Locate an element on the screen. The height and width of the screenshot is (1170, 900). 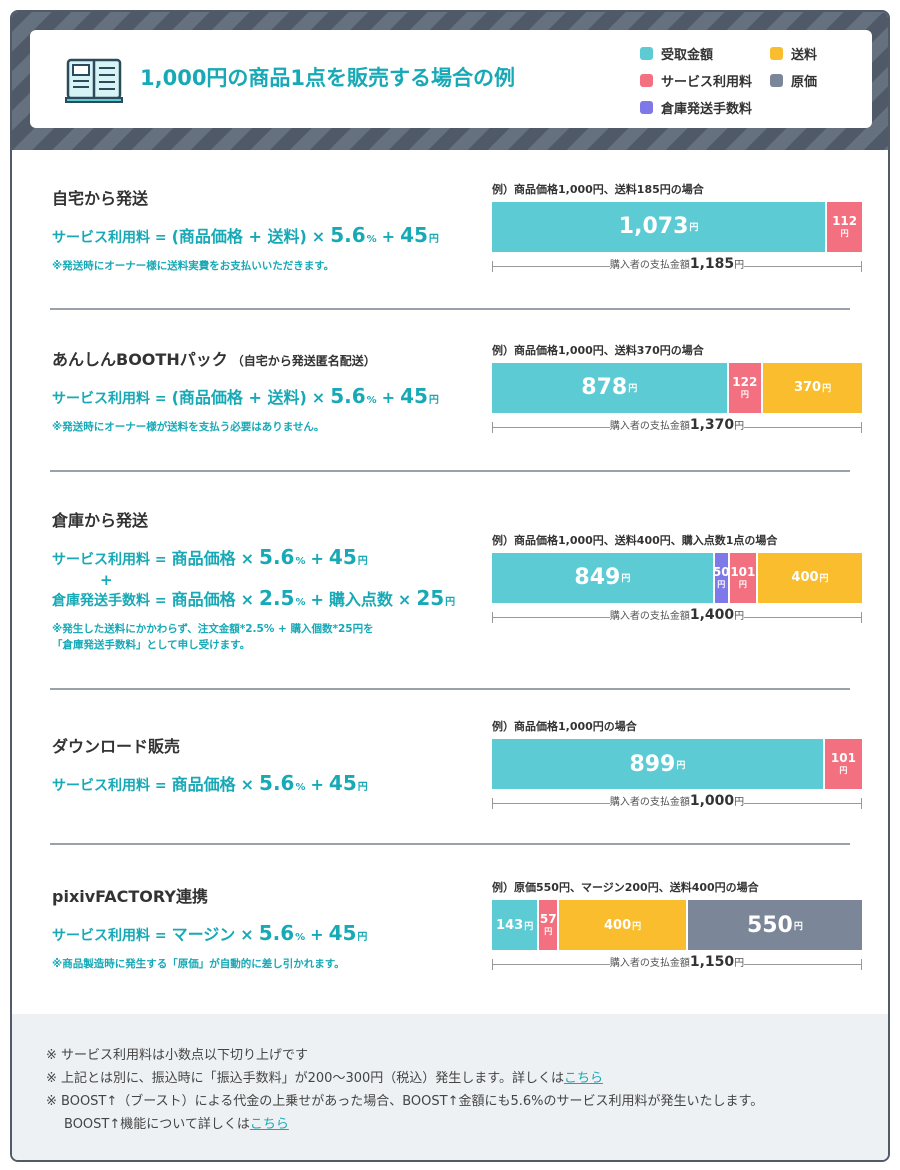
example-caption: 例）商品価格1,000円の場合 is located at coordinates (564, 726).